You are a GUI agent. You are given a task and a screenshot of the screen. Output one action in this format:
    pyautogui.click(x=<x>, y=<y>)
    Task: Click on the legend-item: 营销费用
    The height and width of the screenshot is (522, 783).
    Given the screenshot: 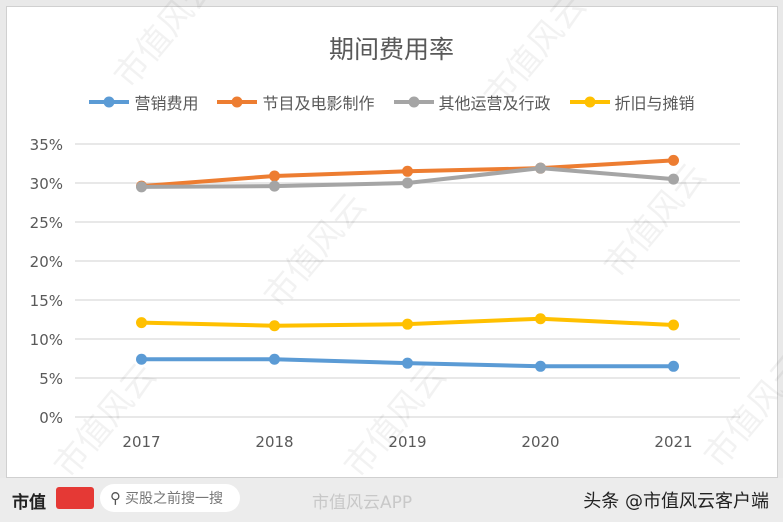 What is the action you would take?
    pyautogui.click(x=143, y=102)
    